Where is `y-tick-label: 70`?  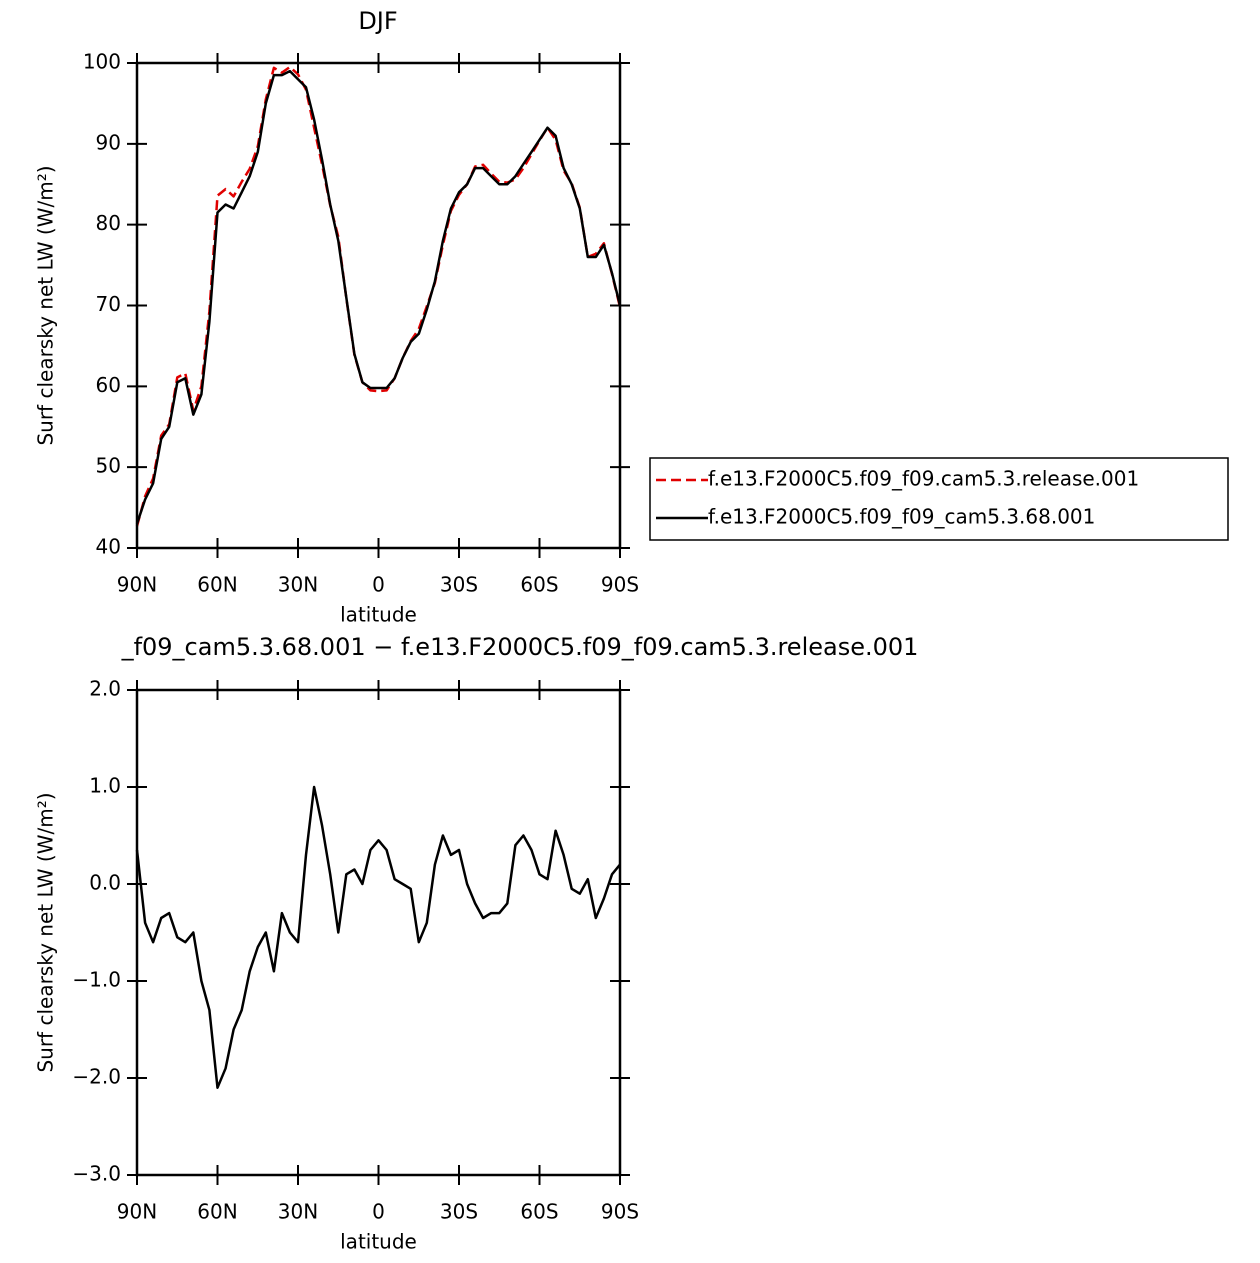
y-tick-label: 70 is located at coordinates (108, 304).